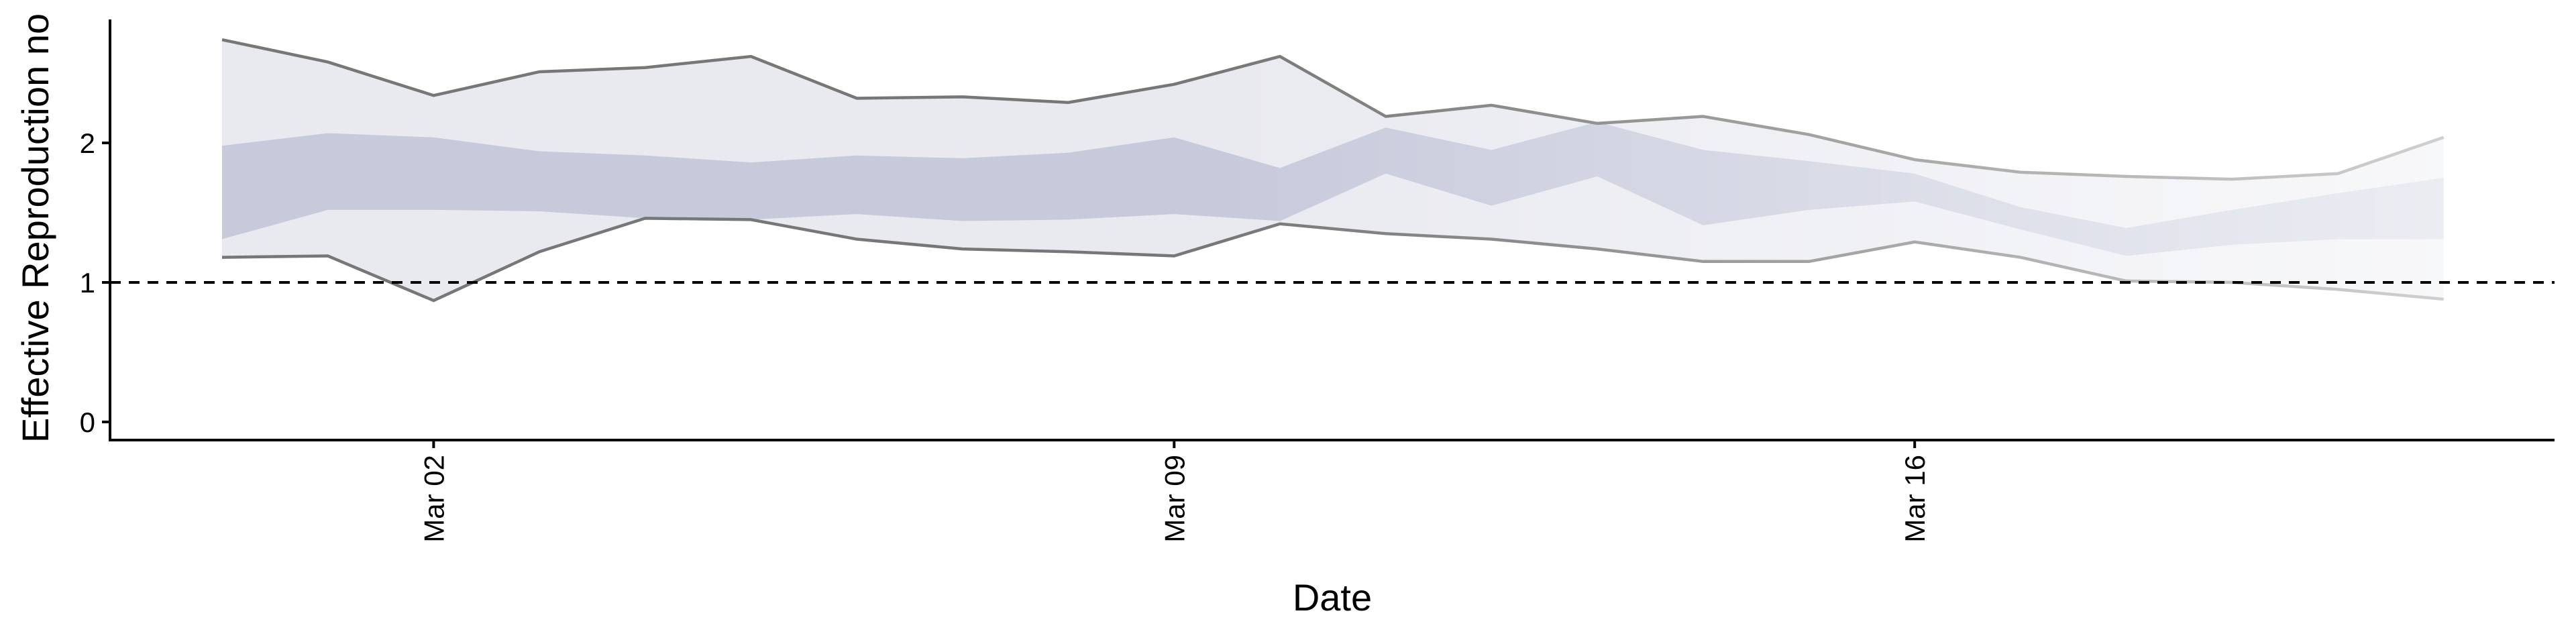  Describe the element at coordinates (87, 283) in the screenshot. I see `y-tick-label: 1` at that location.